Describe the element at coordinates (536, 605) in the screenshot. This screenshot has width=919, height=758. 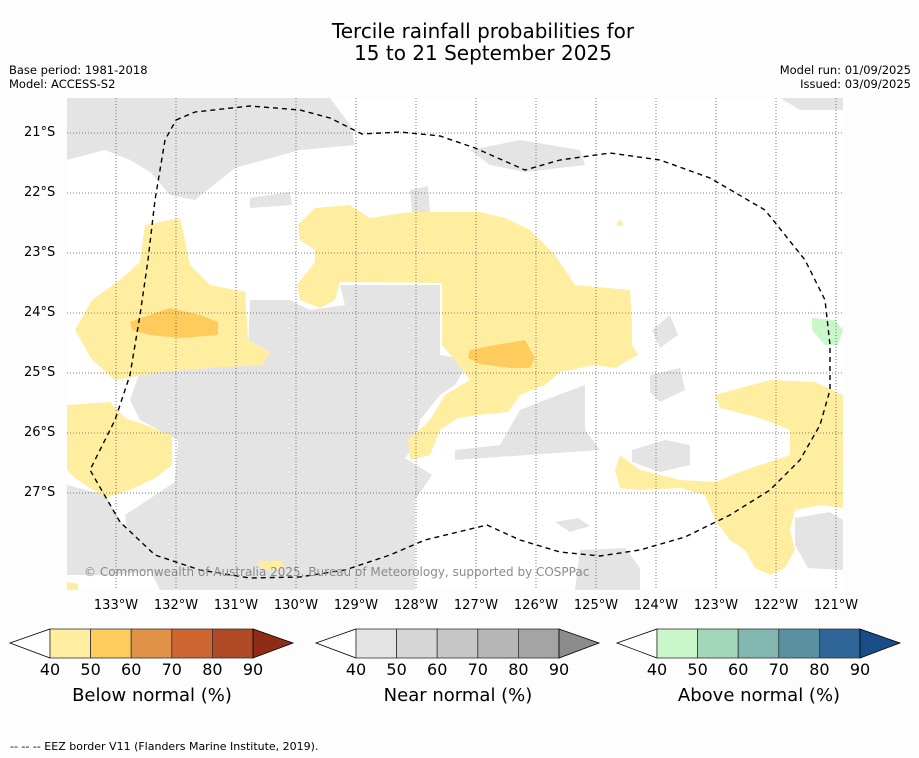
I see `lon-label: 126°W` at that location.